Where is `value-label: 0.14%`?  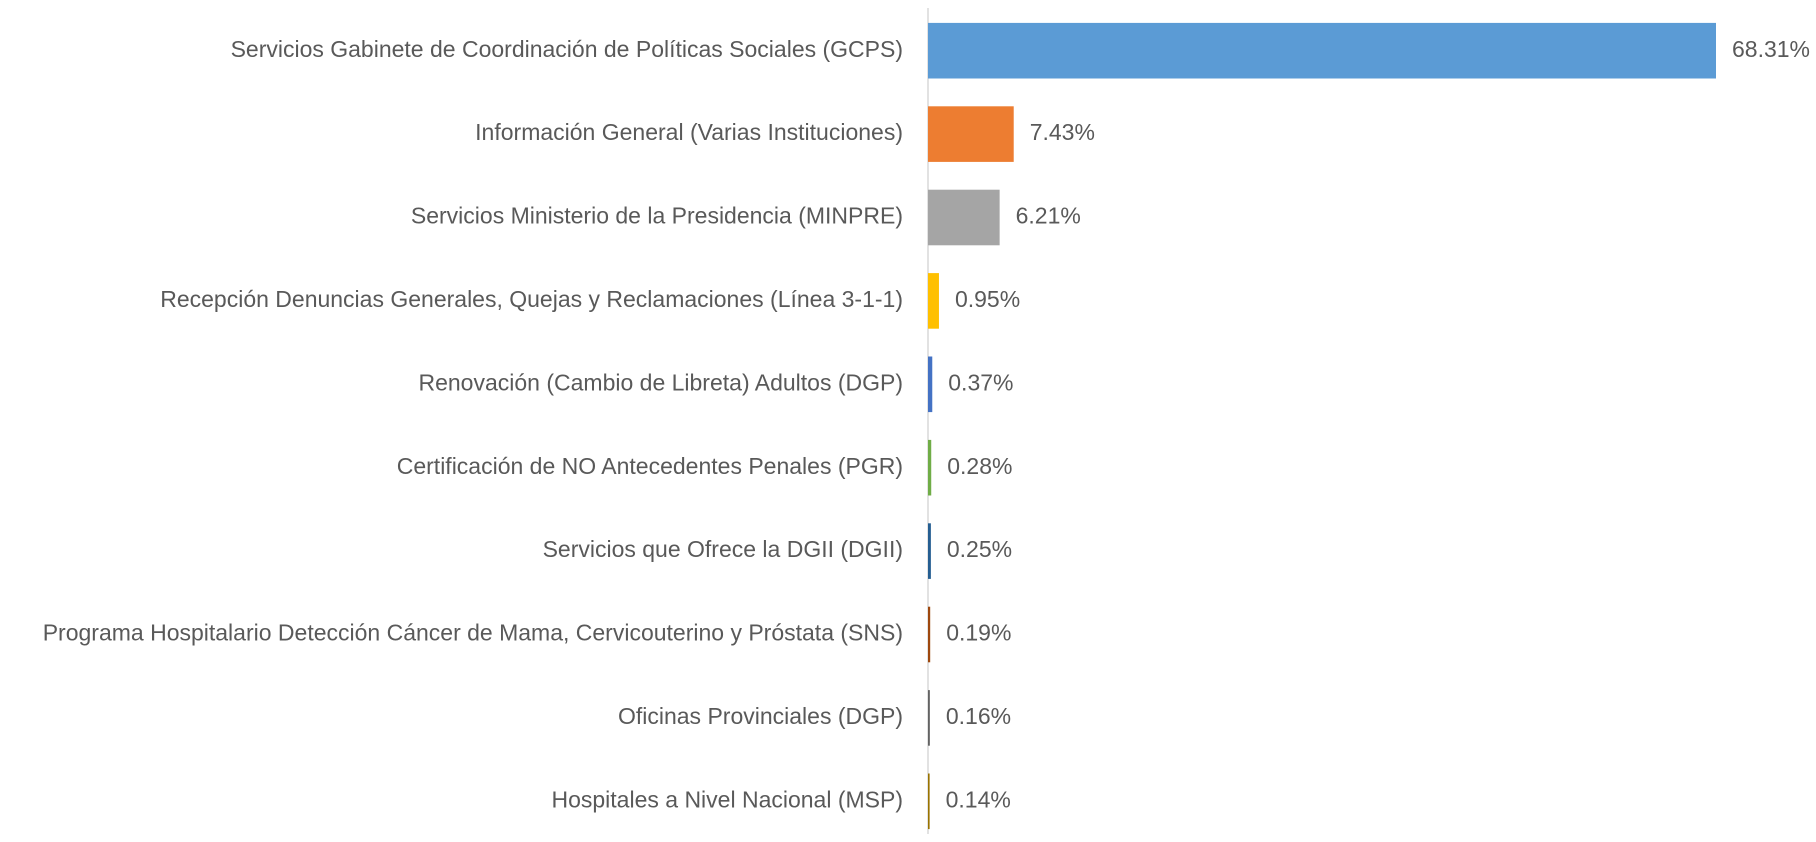 value-label: 0.14% is located at coordinates (978, 799).